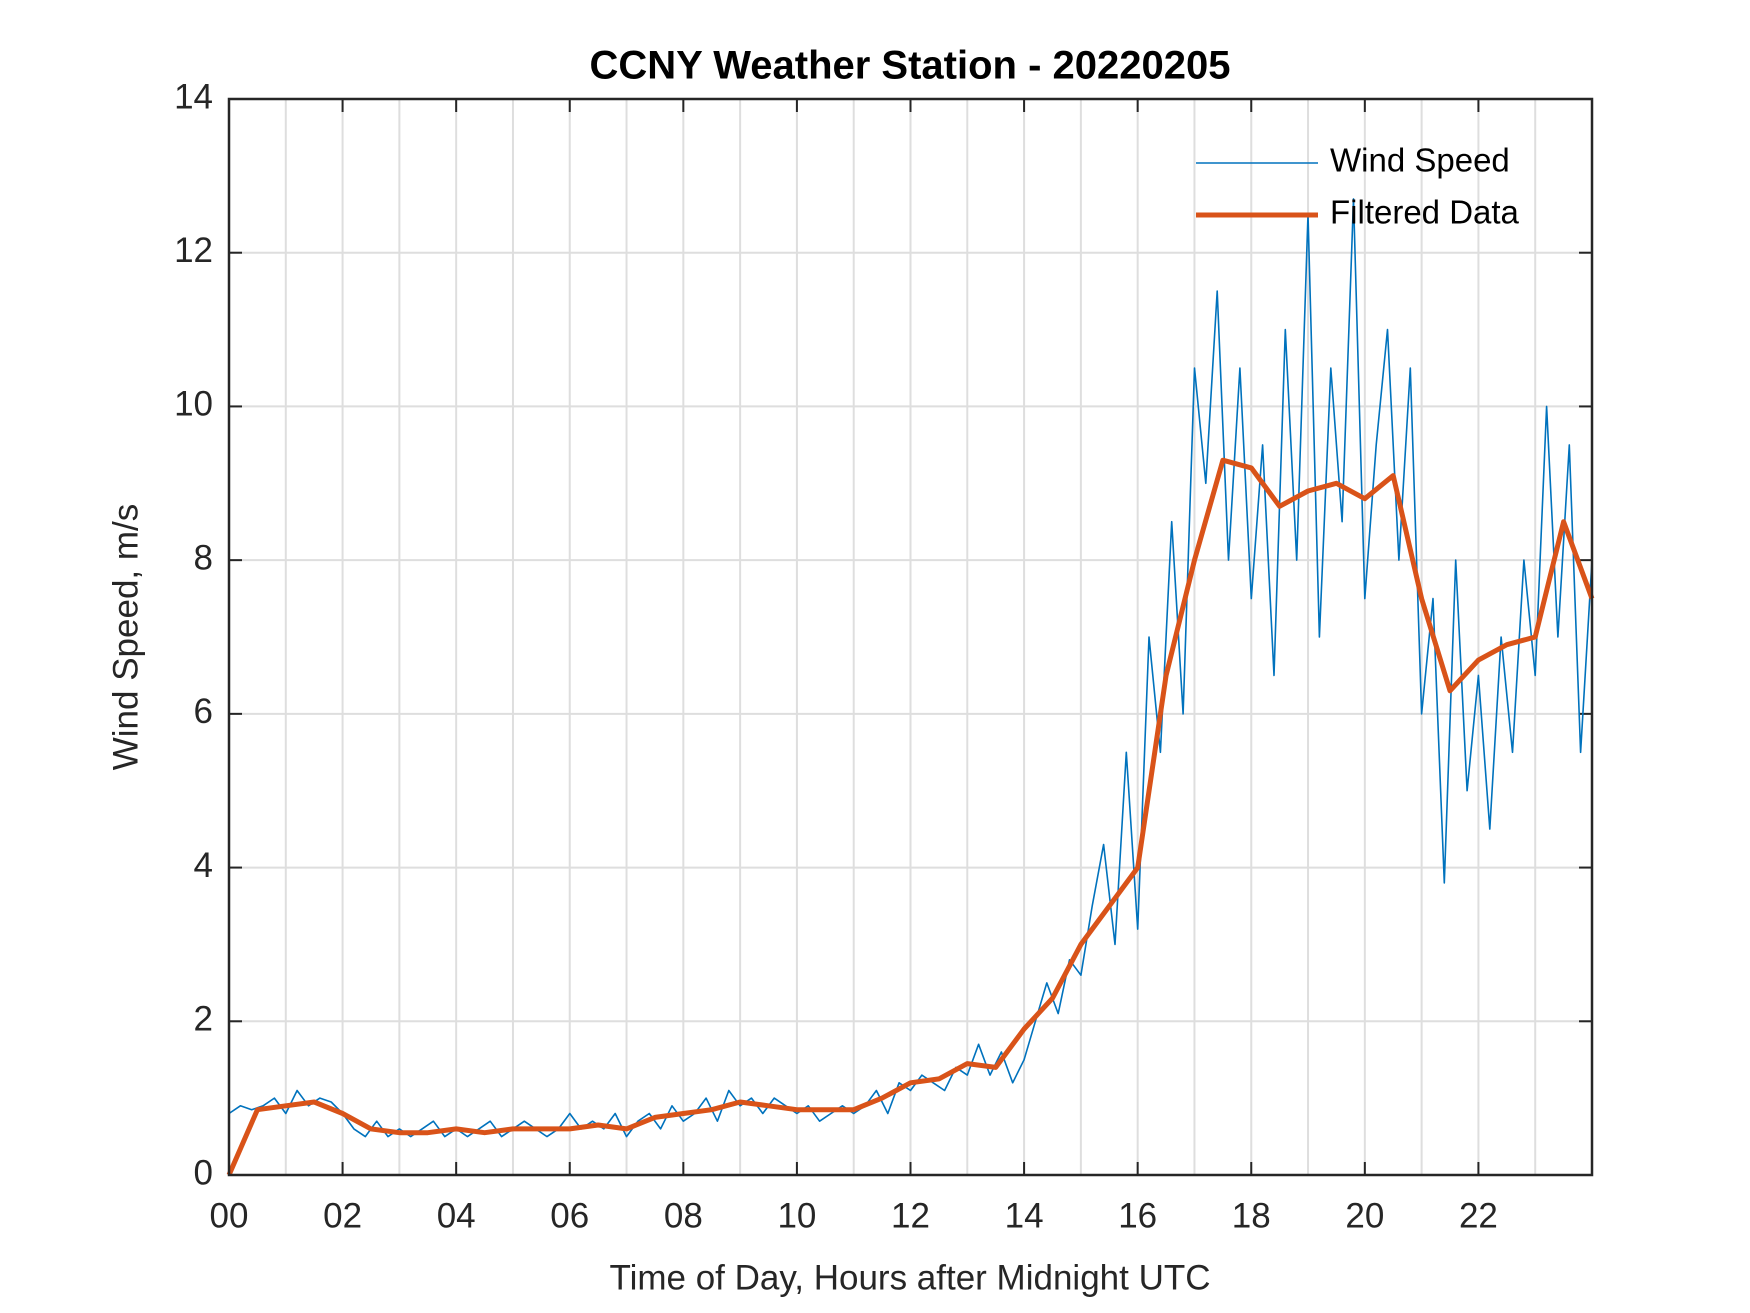  What do you see at coordinates (910, 66) in the screenshot?
I see `chart-title: CCNY Weather Station - 20220205` at bounding box center [910, 66].